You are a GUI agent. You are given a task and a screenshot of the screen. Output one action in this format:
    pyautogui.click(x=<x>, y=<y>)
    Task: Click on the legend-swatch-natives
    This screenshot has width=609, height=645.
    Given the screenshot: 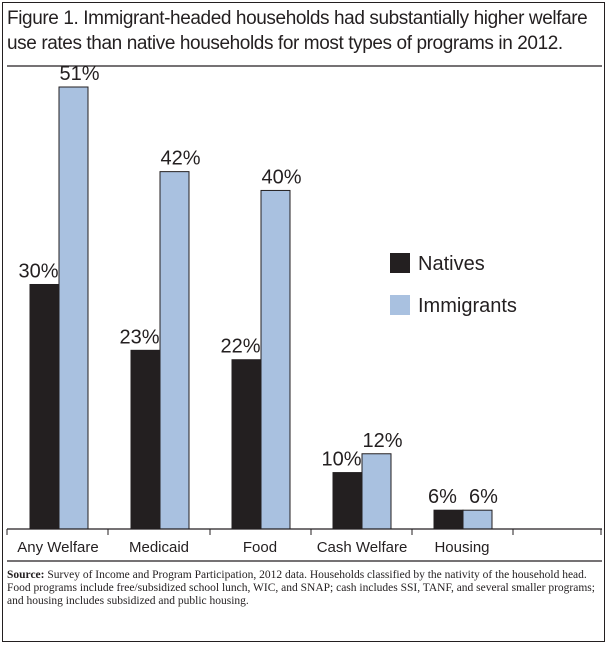 What is the action you would take?
    pyautogui.click(x=400, y=263)
    